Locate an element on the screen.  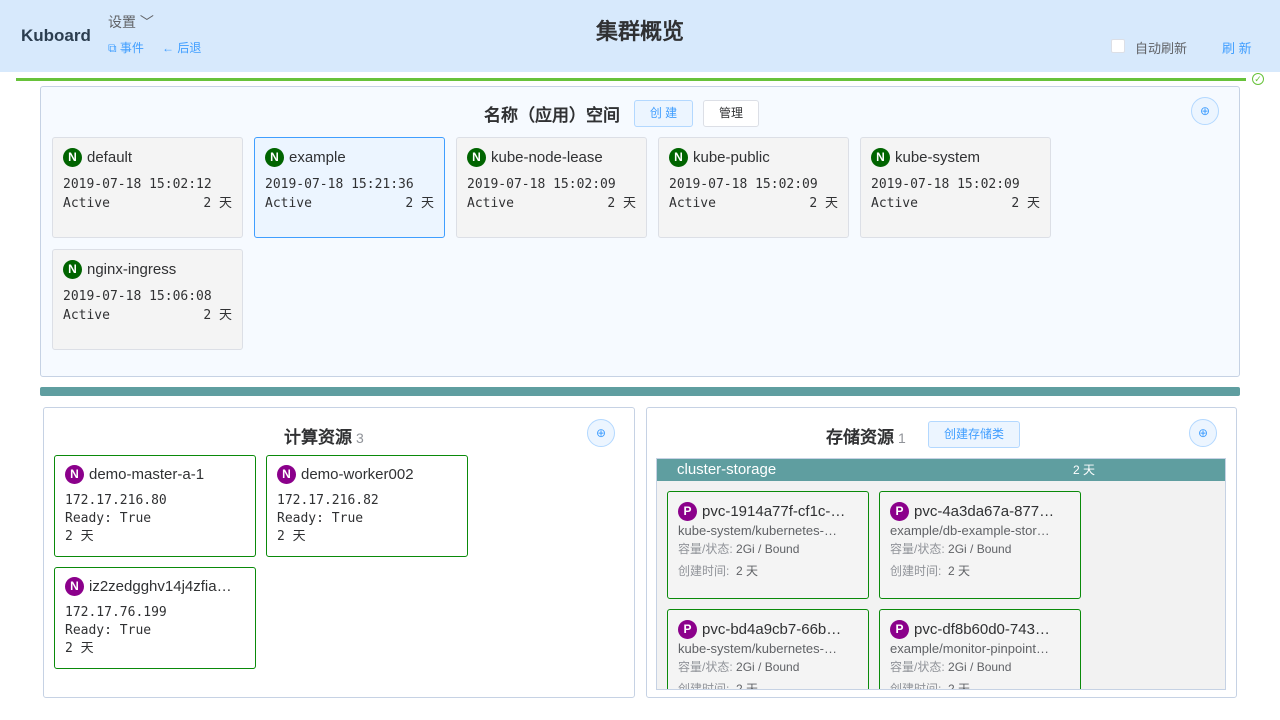
storage-title-text: 存储资源 is located at coordinates (860, 437).